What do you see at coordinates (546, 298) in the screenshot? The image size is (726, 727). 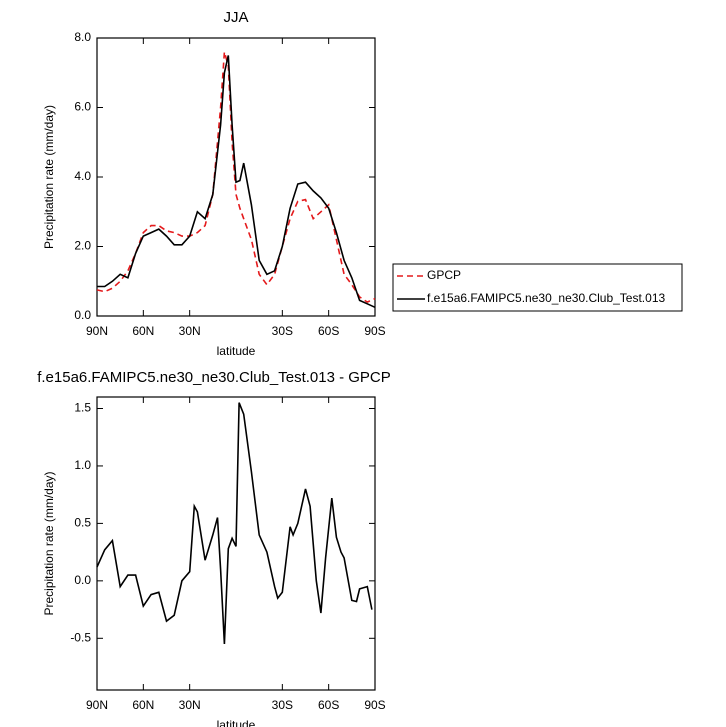 I see `legend-label: f.e15a6.FAMIPC5.ne30_ne30.Club_Test.013` at bounding box center [546, 298].